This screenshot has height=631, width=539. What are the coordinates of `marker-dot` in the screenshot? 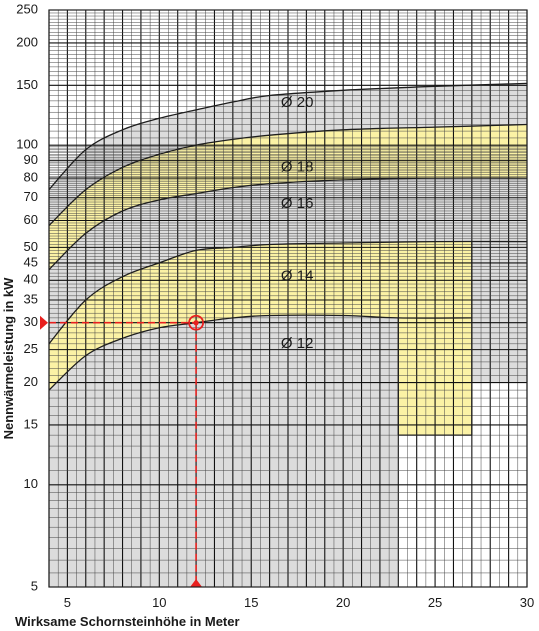 It's located at (196, 323).